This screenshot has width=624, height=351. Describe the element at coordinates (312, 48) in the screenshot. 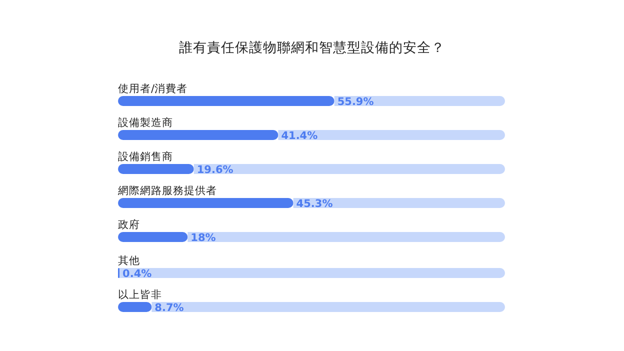

I see `title: 誰有責任保護物聯網和智慧型設備的安全？` at that location.